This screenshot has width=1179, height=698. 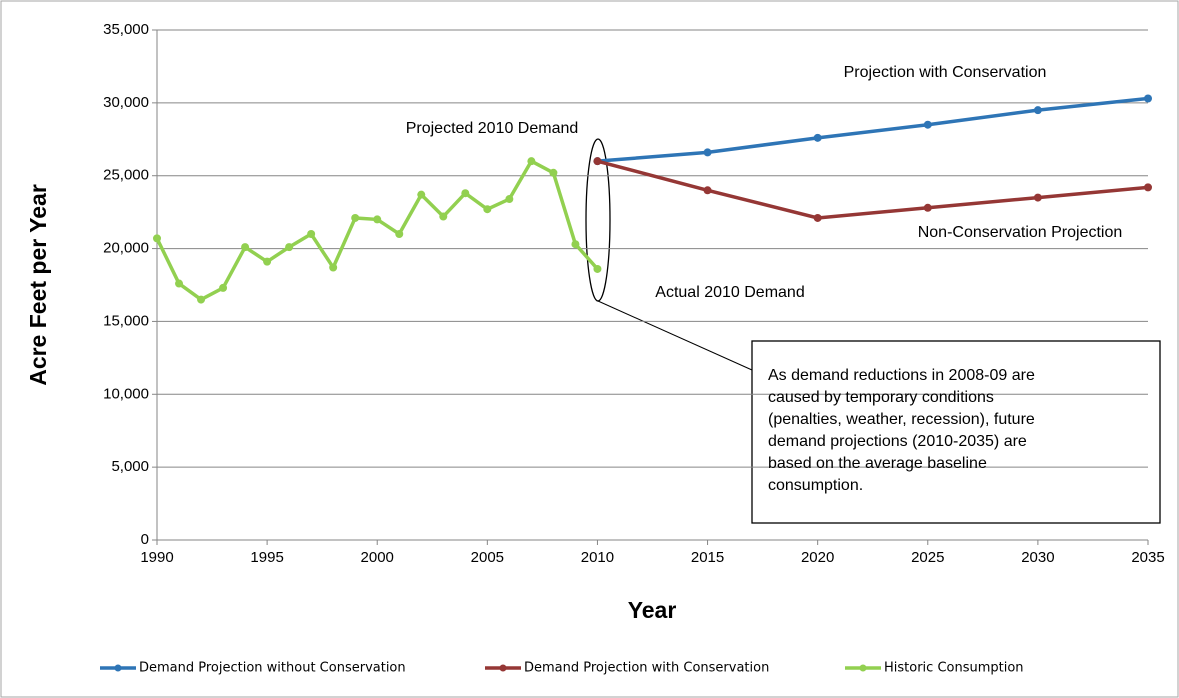 I want to click on x-tick-label: 2000, so click(x=377, y=557).